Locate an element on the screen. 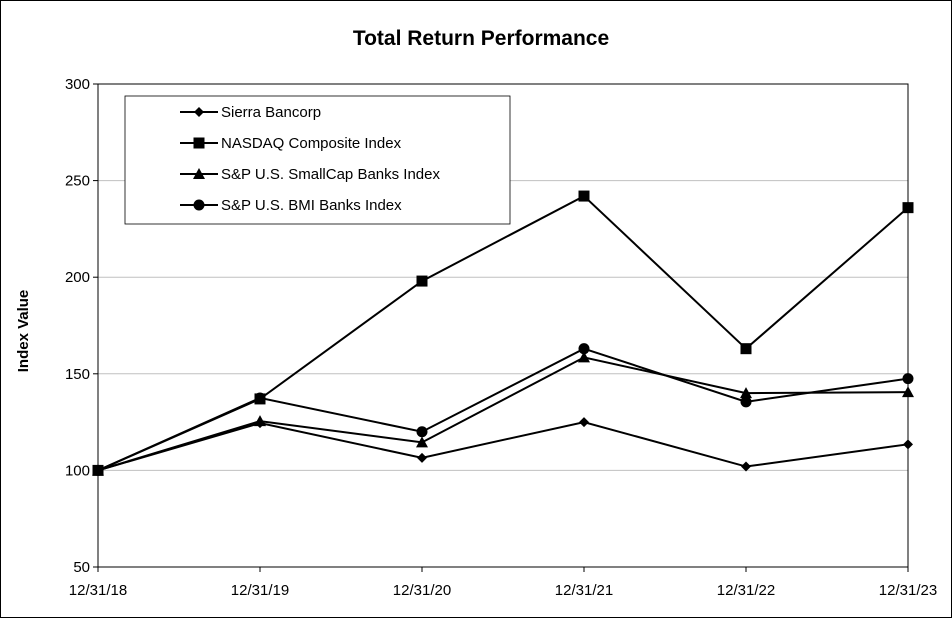  x-tick-label: 12/31/19 is located at coordinates (260, 590).